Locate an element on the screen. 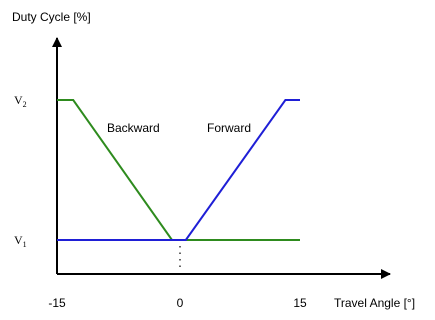  x-tick-label-15: 15 is located at coordinates (300, 303).